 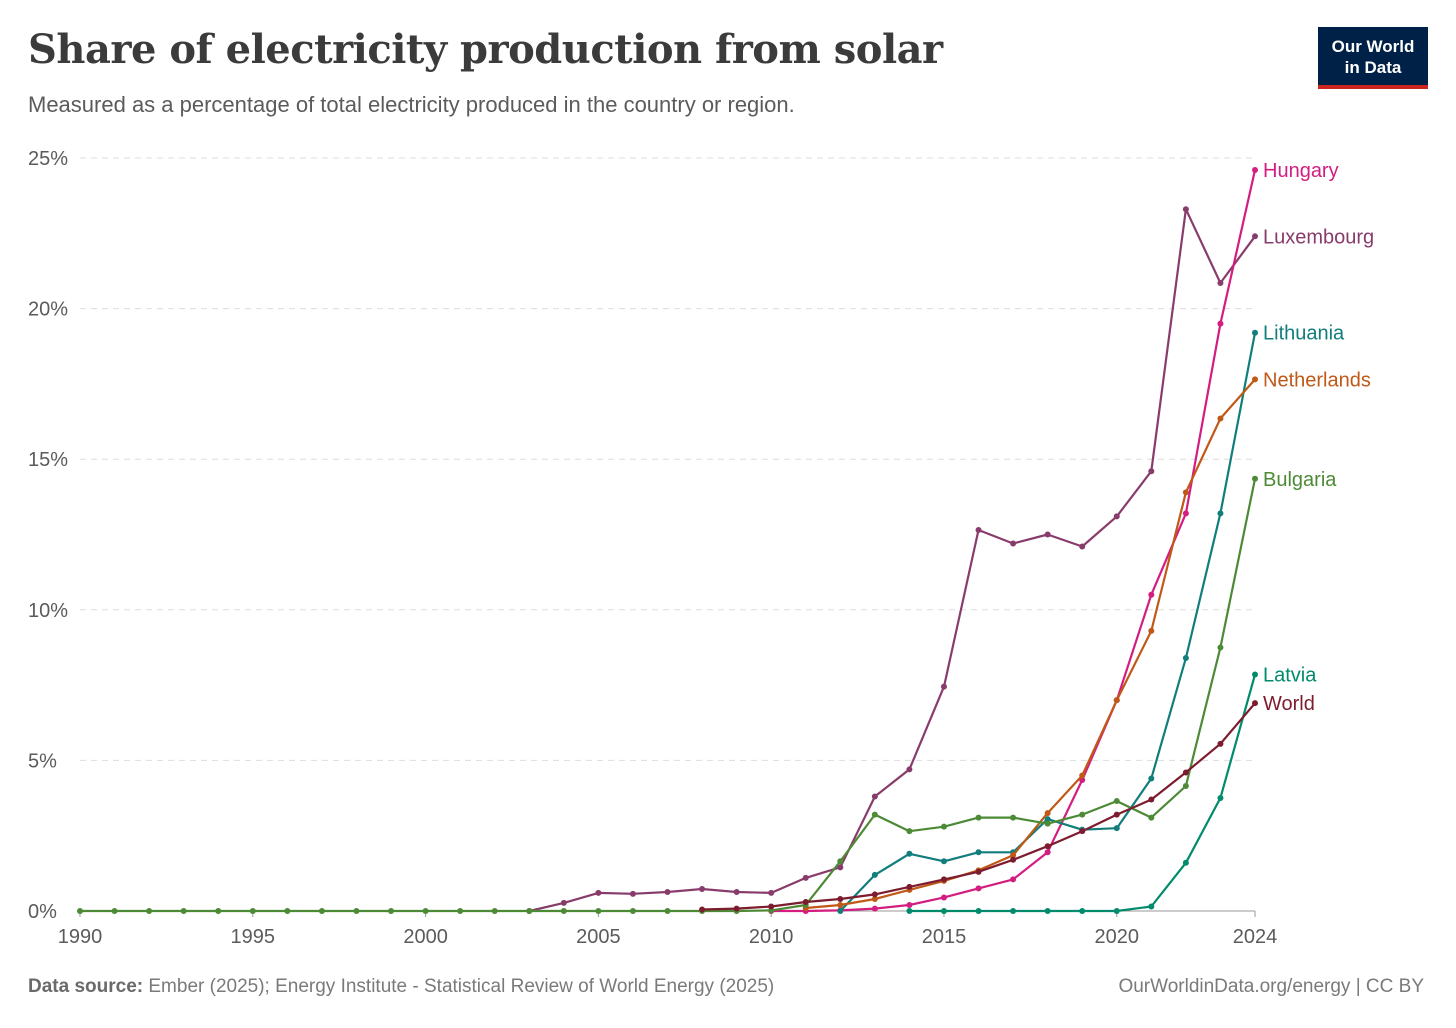 I want to click on owid-logo: Our World in Data, so click(x=1373, y=58).